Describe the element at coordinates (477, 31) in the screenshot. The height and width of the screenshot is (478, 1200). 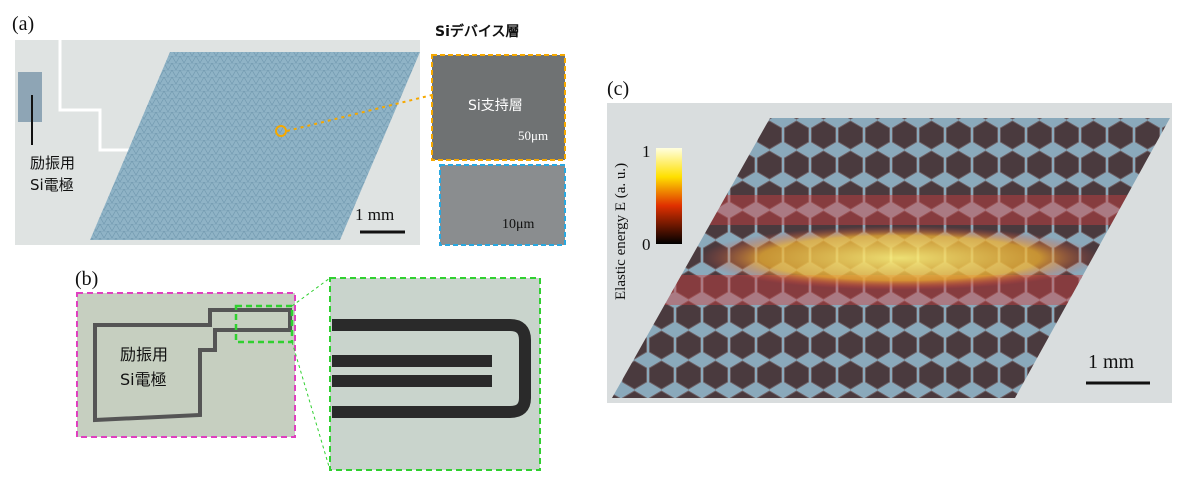
I see `annotation: Siデバイス層` at that location.